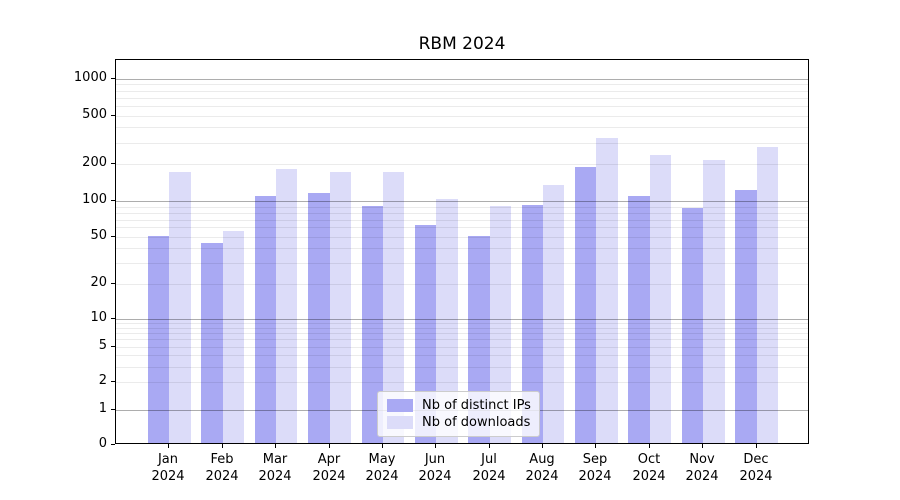 The image size is (900, 500). What do you see at coordinates (400, 422) in the screenshot?
I see `legend-swatch-downloads` at bounding box center [400, 422].